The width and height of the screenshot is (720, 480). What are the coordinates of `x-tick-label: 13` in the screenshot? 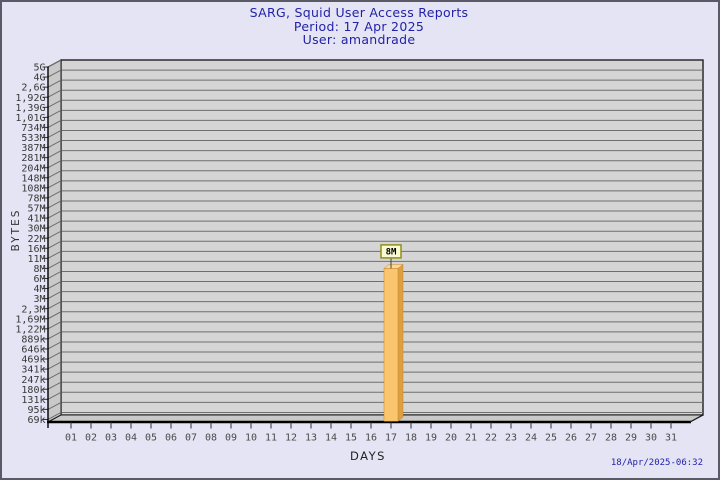 It's located at (311, 438).